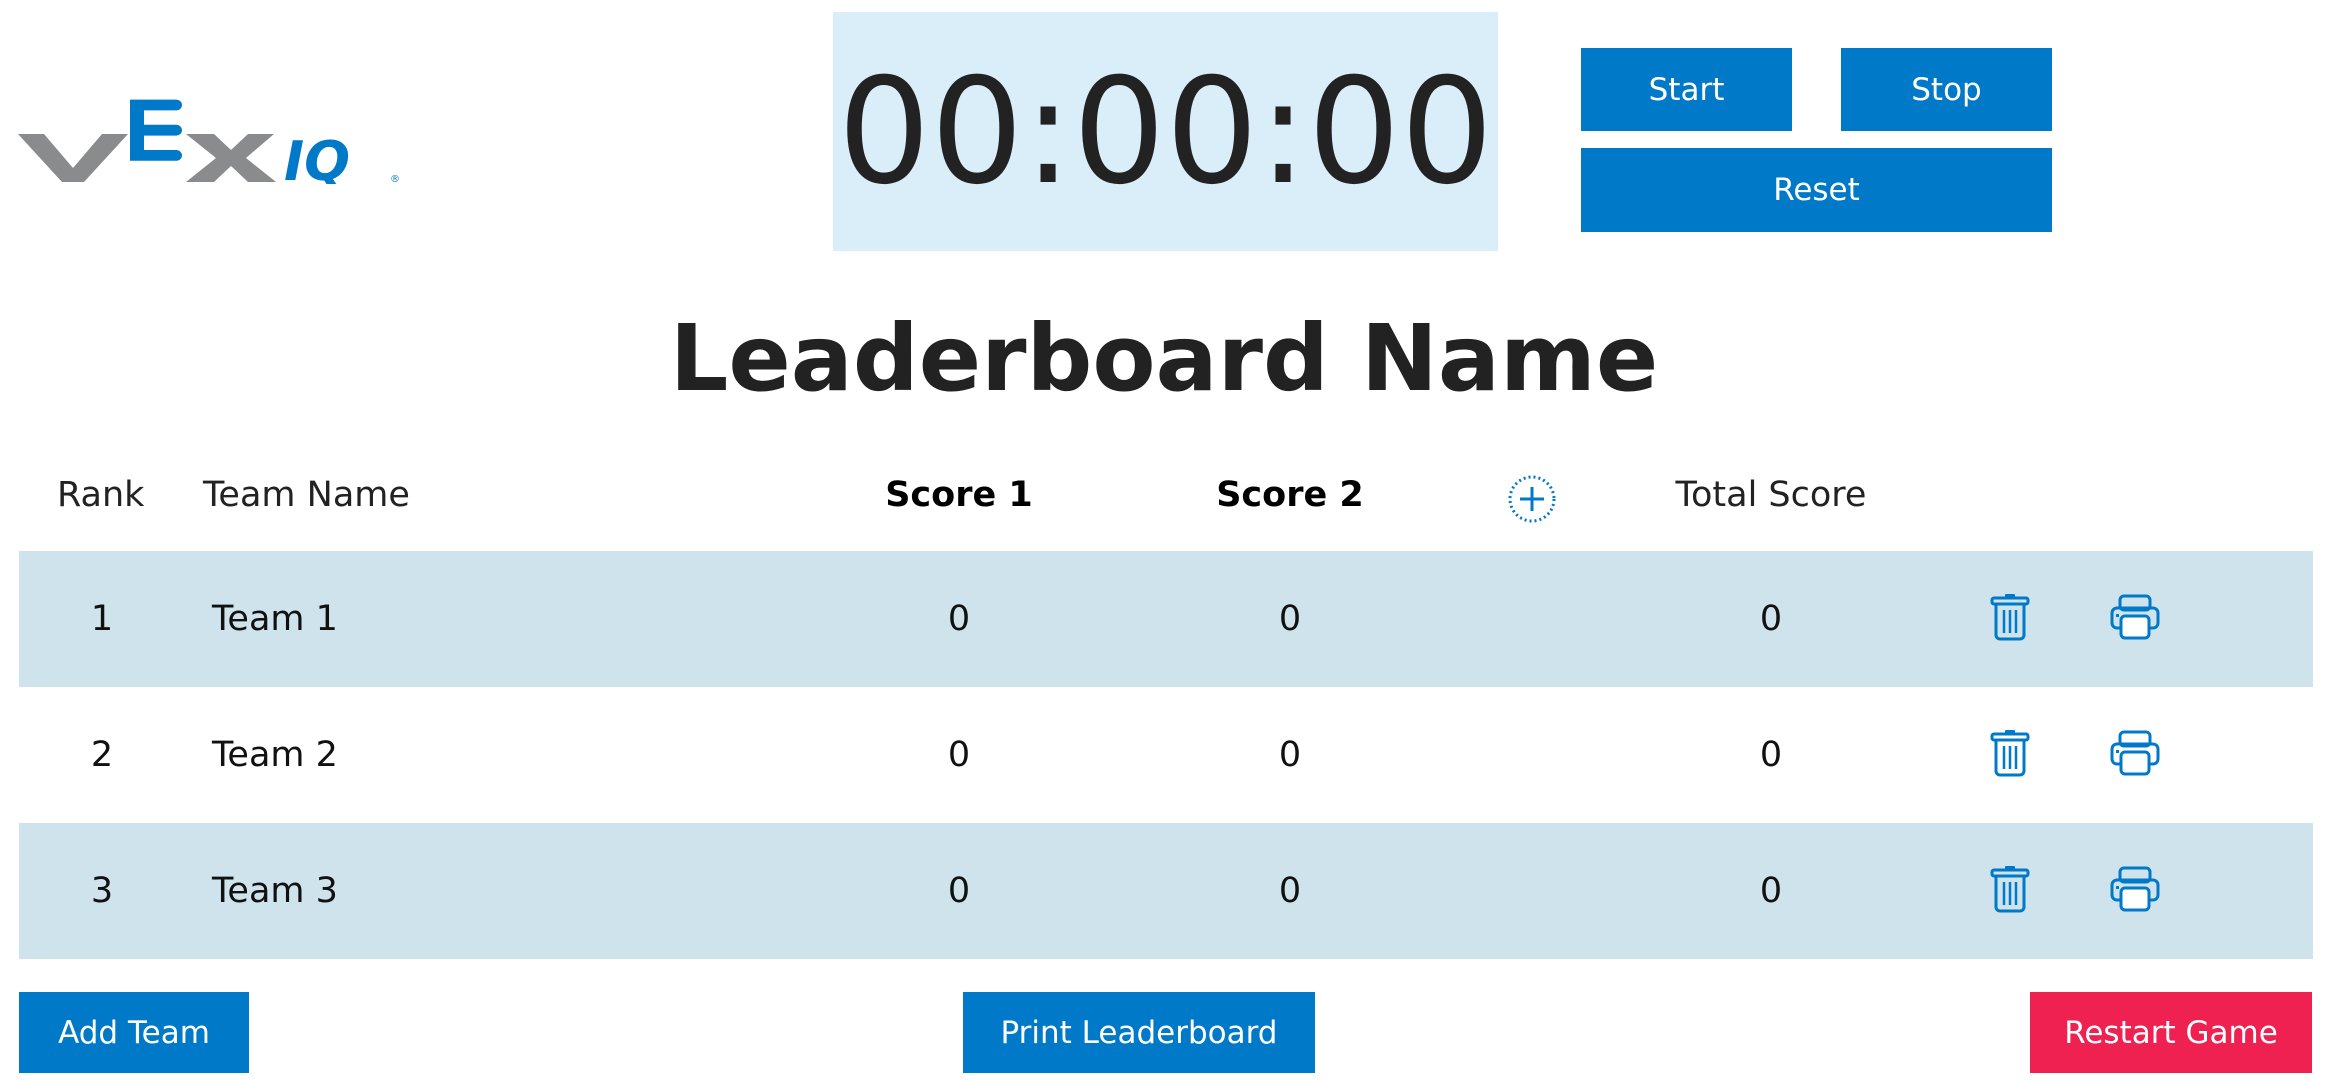  What do you see at coordinates (102, 891) in the screenshot?
I see `rank-cell: 3` at bounding box center [102, 891].